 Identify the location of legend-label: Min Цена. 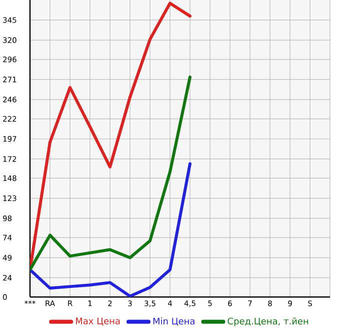
(173, 322).